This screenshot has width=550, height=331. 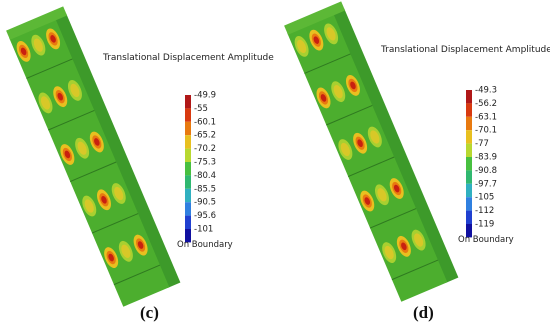 I want to click on legend-label: -112, so click(x=484, y=211).